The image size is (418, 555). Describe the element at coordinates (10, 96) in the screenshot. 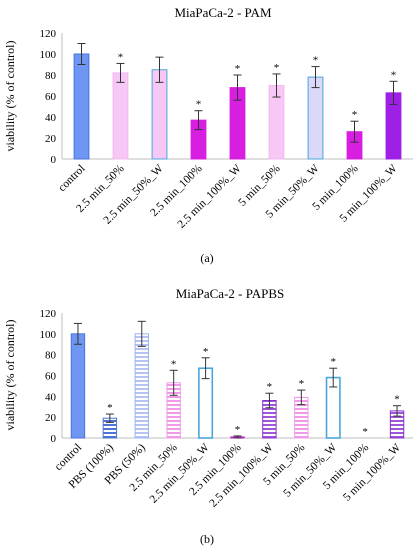

I see `y-axis-label-a: viability (% of control)` at that location.